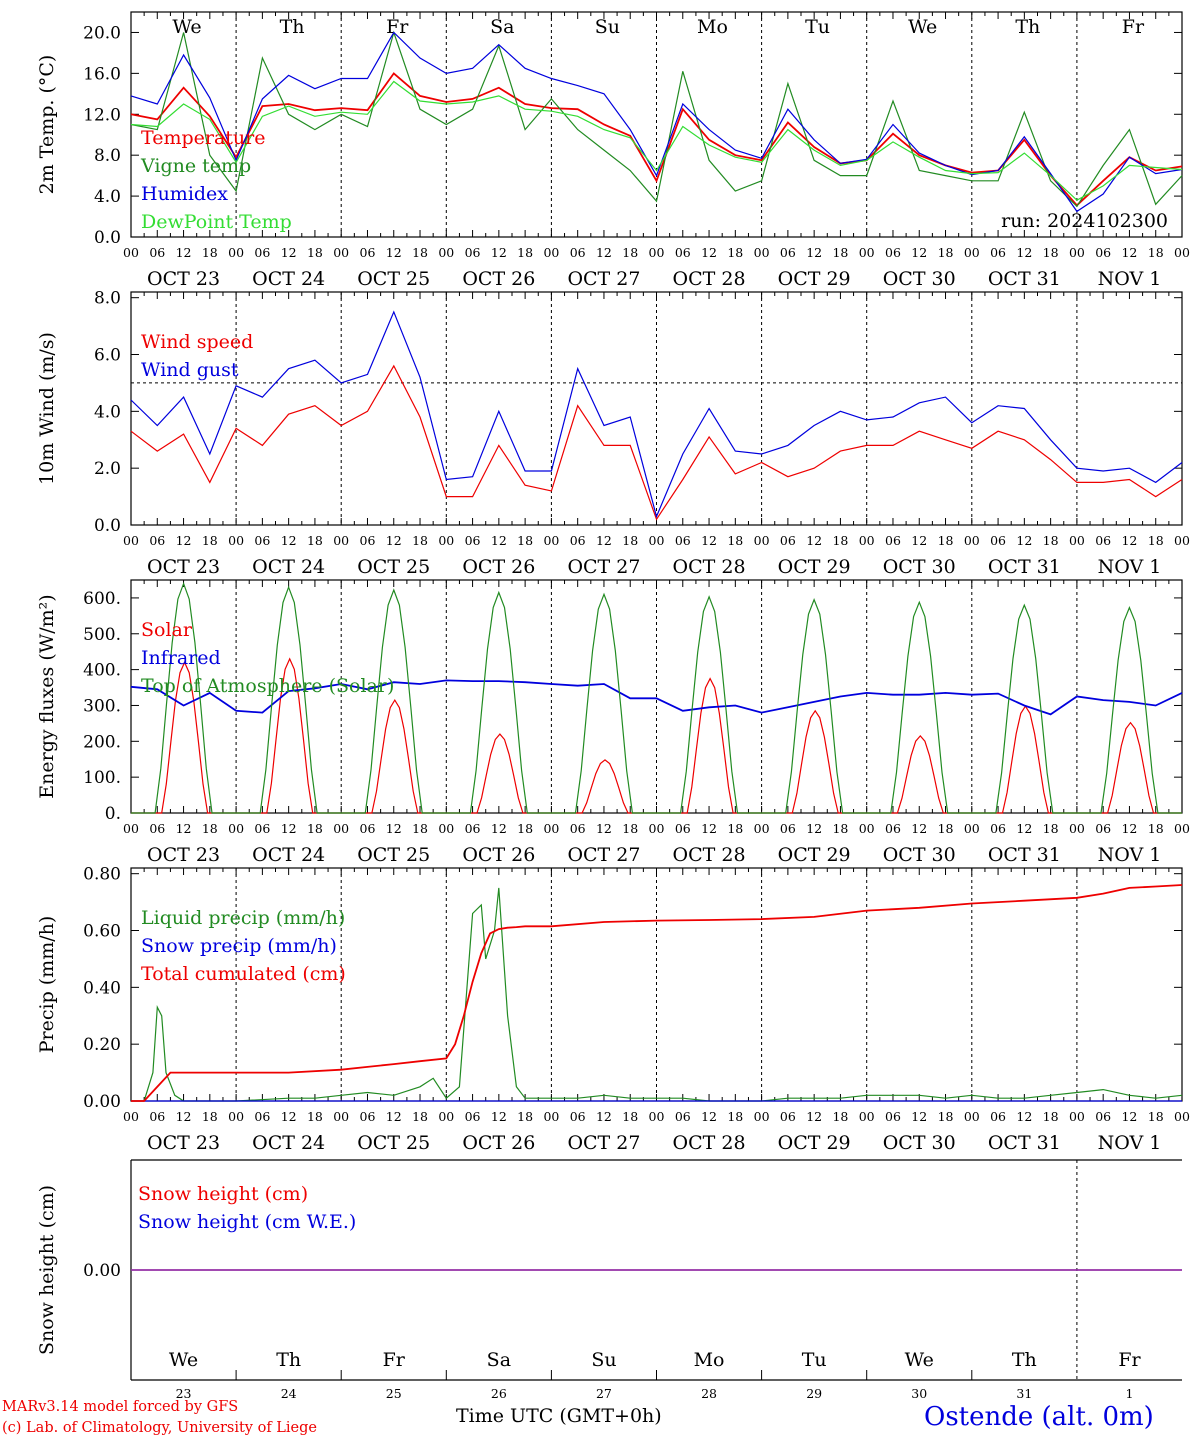 The image size is (1194, 1440). Describe the element at coordinates (393, 567) in the screenshot. I see `date-label: OCT 25` at that location.